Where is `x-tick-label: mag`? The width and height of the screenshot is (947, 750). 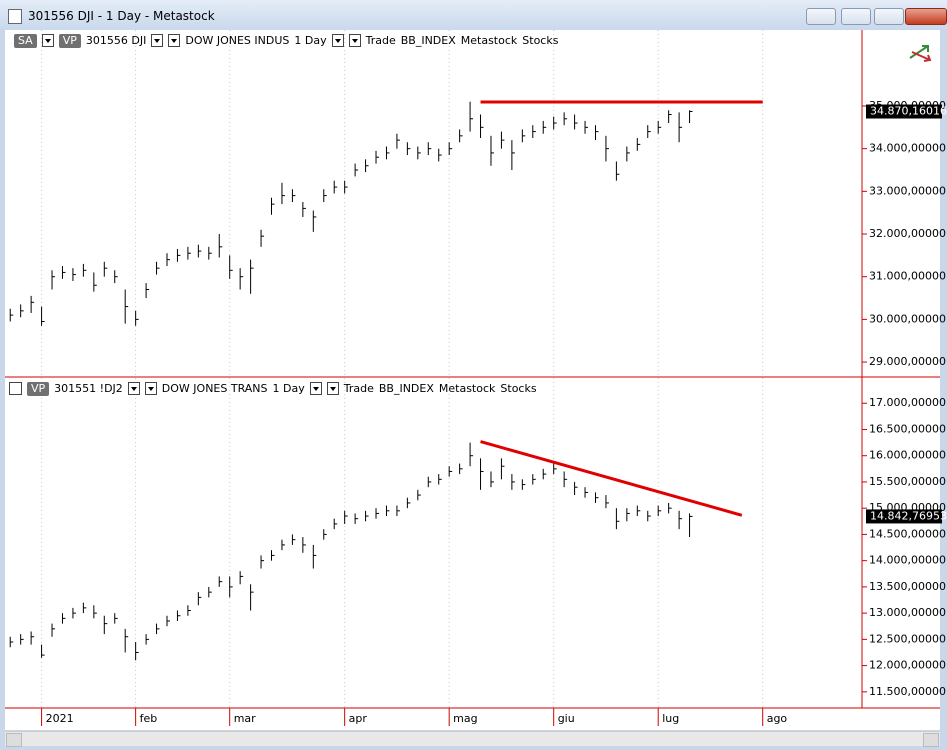
x-tick-label: mag is located at coordinates (465, 718).